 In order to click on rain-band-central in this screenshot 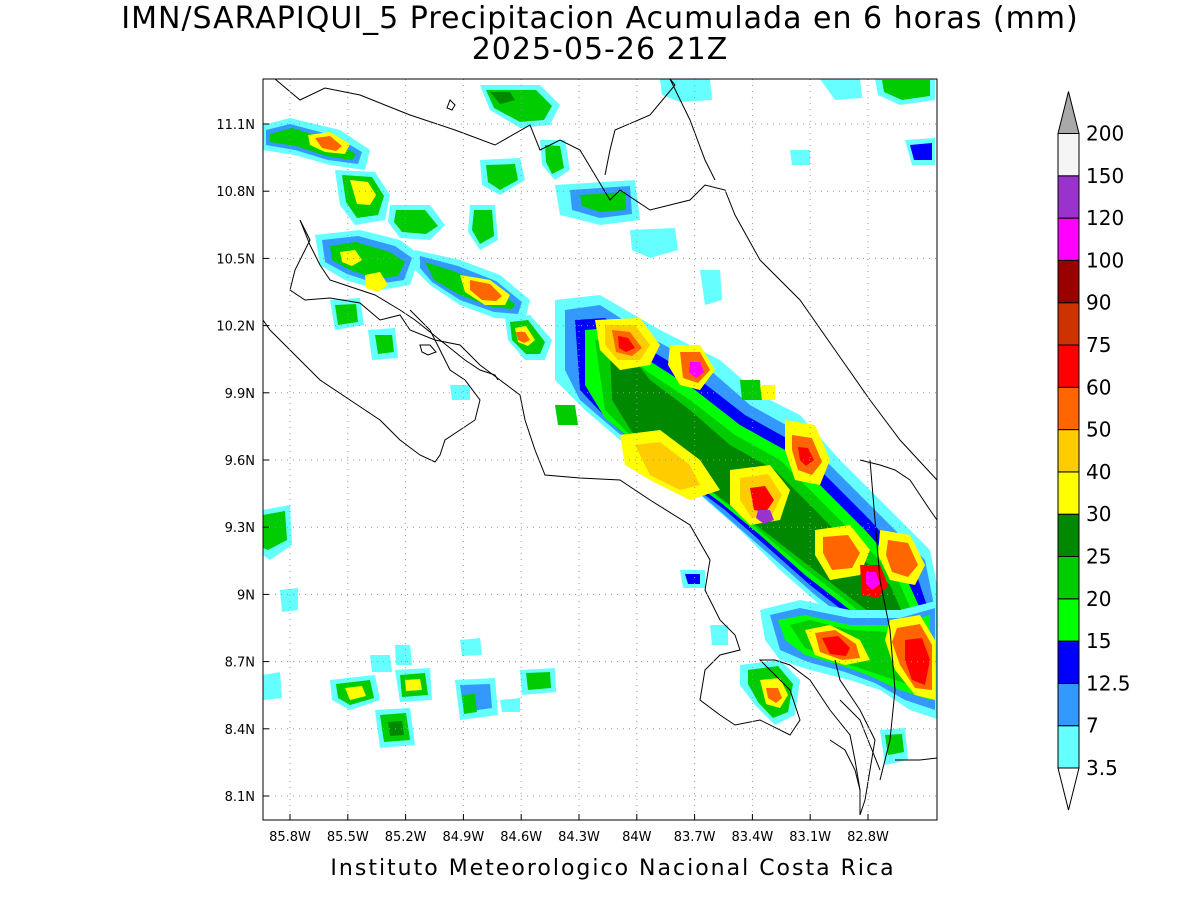, I will do `click(746, 502)`.